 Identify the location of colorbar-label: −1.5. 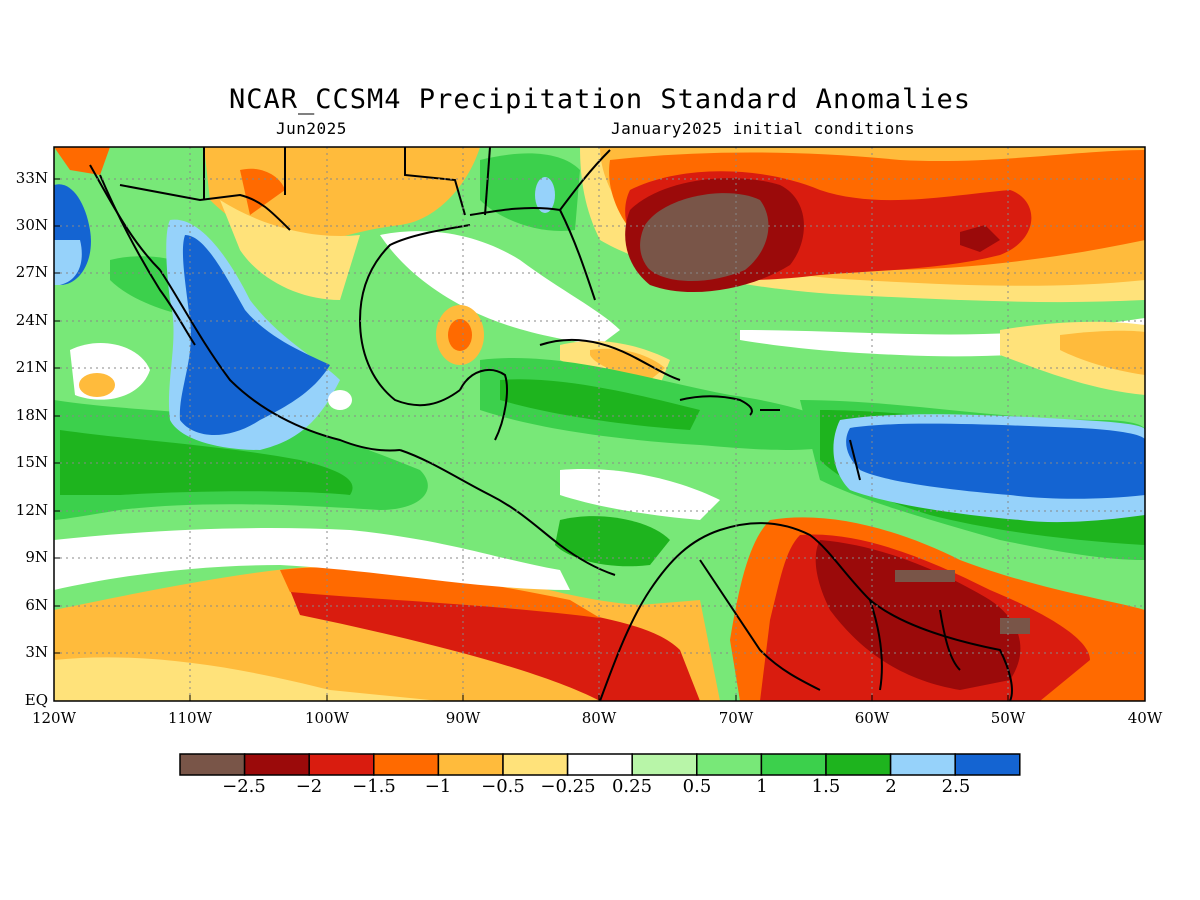
(374, 786).